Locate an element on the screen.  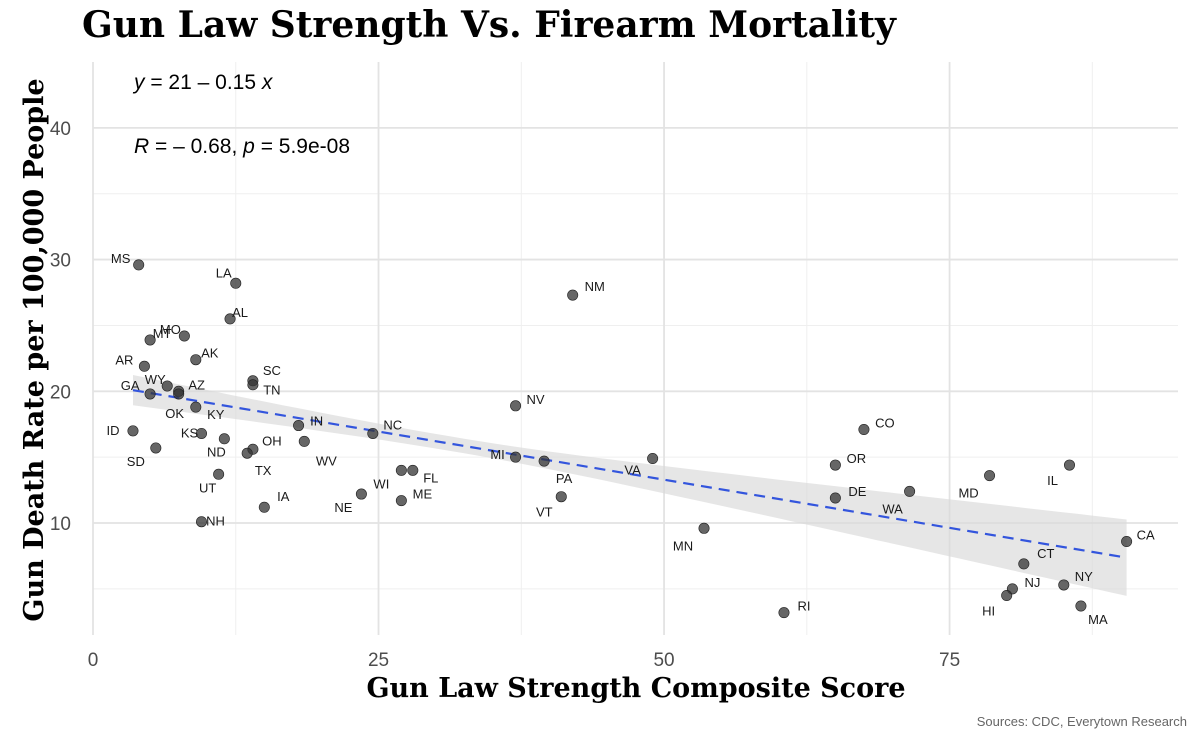
point-ny is located at coordinates (1064, 585).